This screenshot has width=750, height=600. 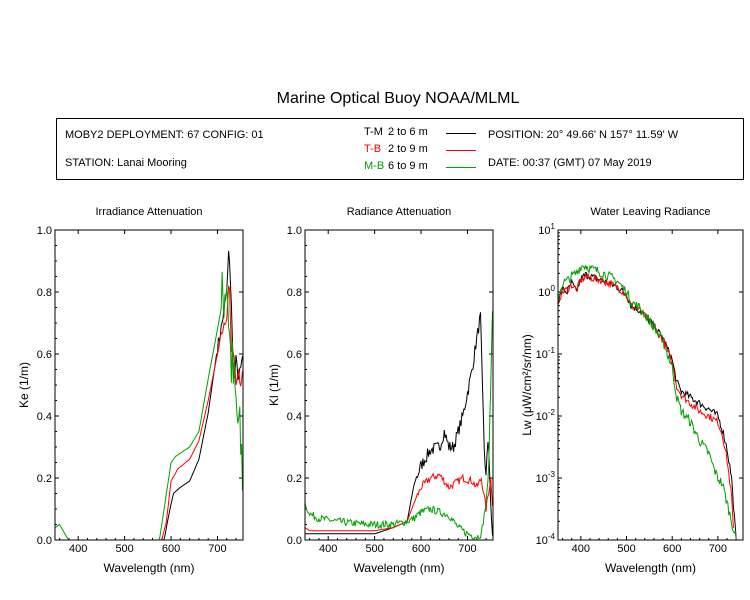 What do you see at coordinates (408, 166) in the screenshot?
I see `legend-depth-range: 6 to 9 m` at bounding box center [408, 166].